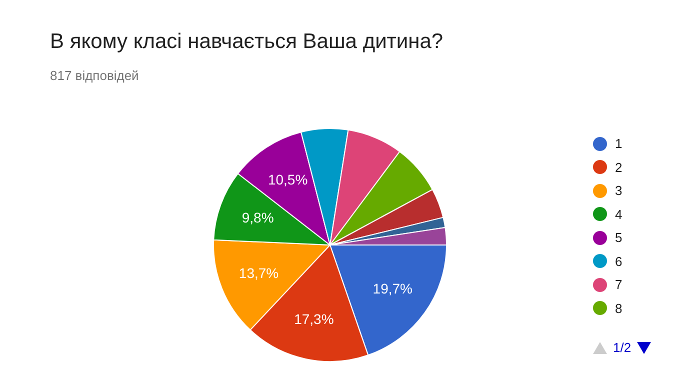  What do you see at coordinates (618, 144) in the screenshot?
I see `legend-label: 1` at bounding box center [618, 144].